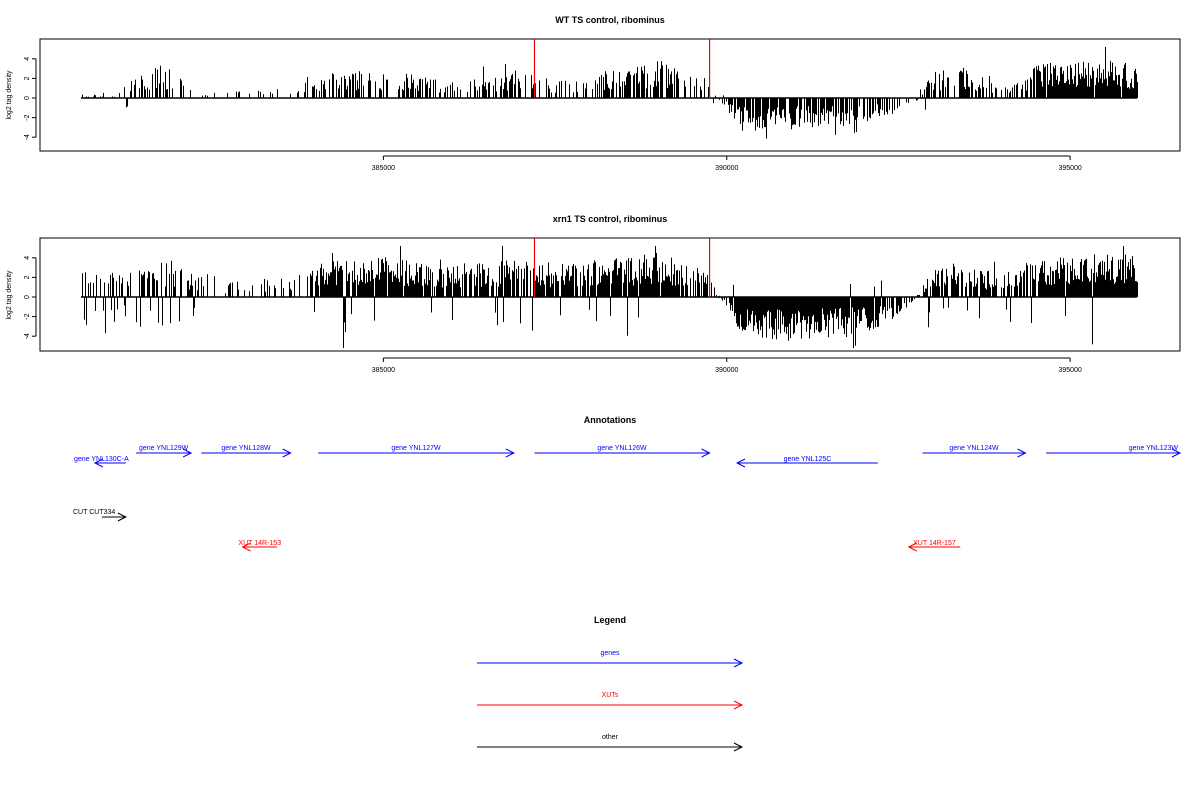 The height and width of the screenshot is (800, 1200). I want to click on legend-label: other, so click(610, 737).